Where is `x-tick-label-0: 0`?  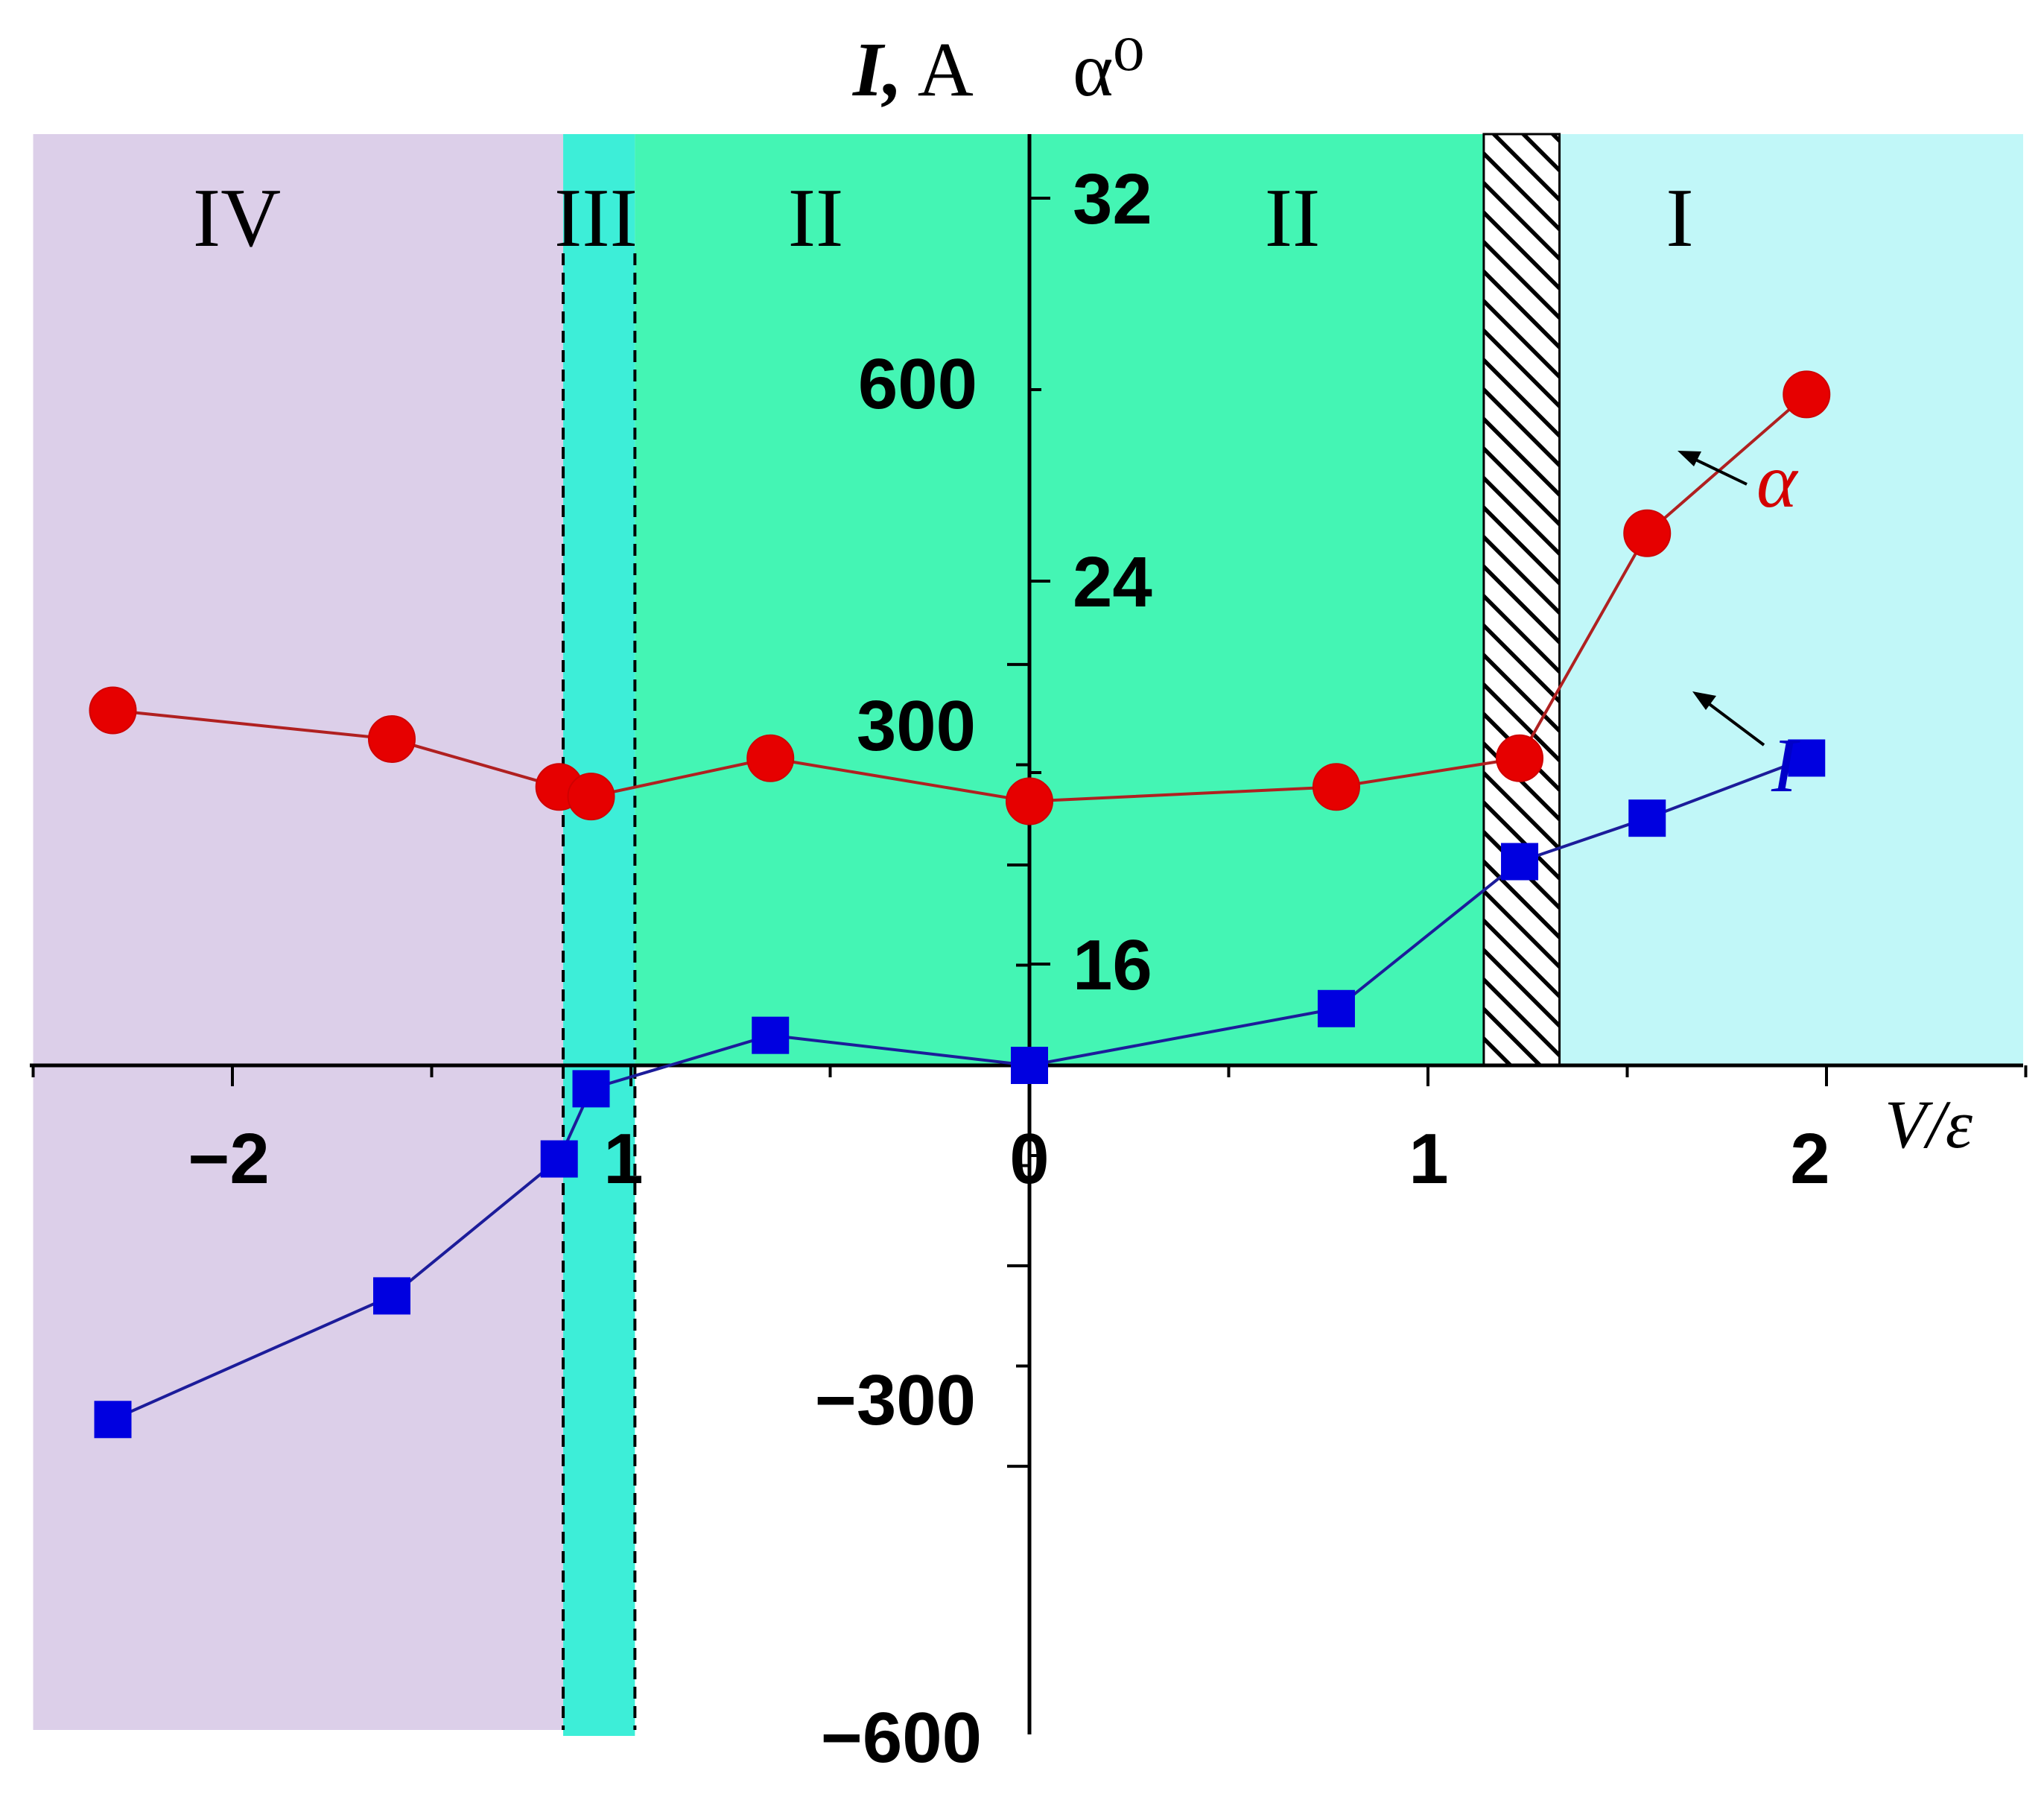
x-tick-label-0: 0 is located at coordinates (1029, 1159).